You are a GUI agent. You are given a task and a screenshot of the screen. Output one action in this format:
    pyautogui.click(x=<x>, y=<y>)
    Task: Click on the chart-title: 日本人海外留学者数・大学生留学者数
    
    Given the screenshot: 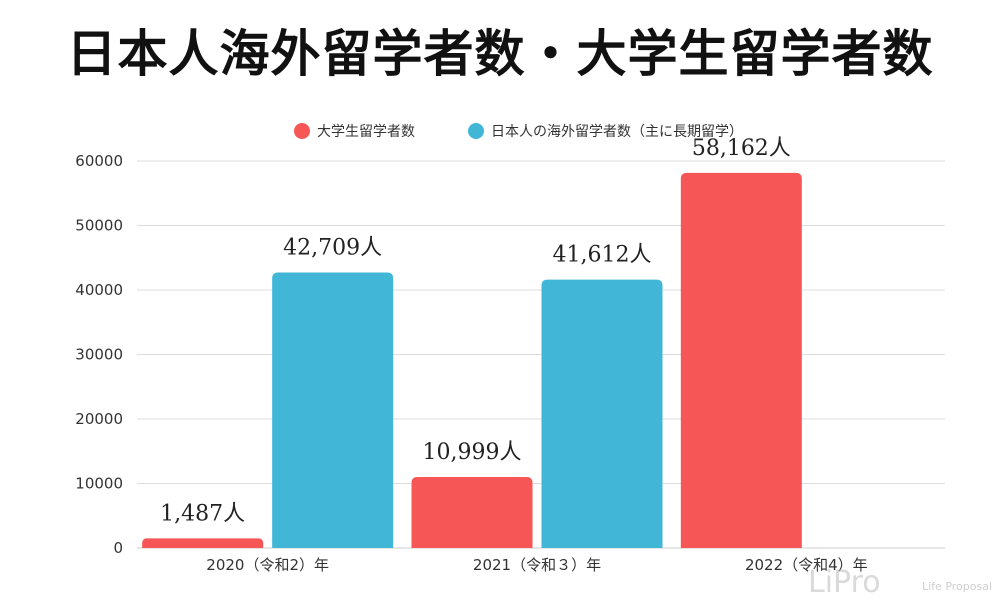 What is the action you would take?
    pyautogui.click(x=500, y=54)
    